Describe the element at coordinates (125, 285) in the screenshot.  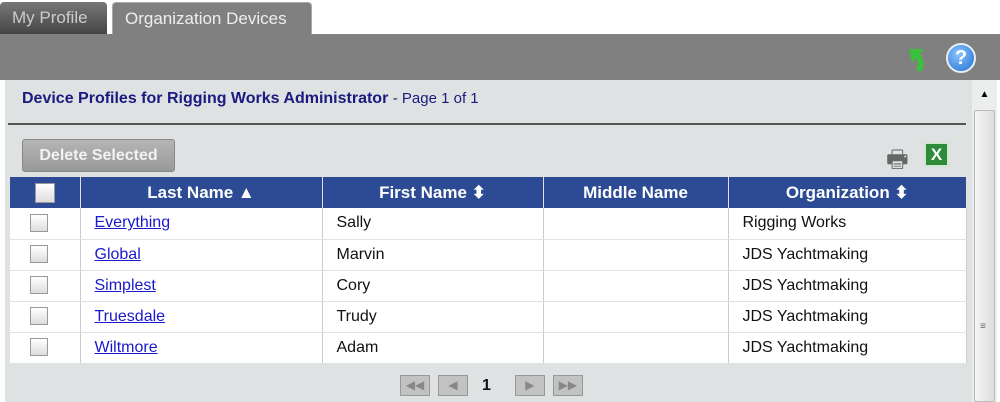
I see `last-name-link: Simplest` at that location.